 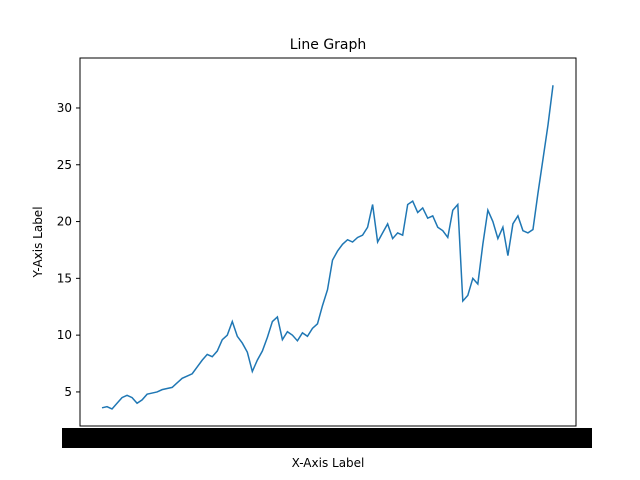 What do you see at coordinates (68, 392) in the screenshot?
I see `y-tick-label: 5` at bounding box center [68, 392].